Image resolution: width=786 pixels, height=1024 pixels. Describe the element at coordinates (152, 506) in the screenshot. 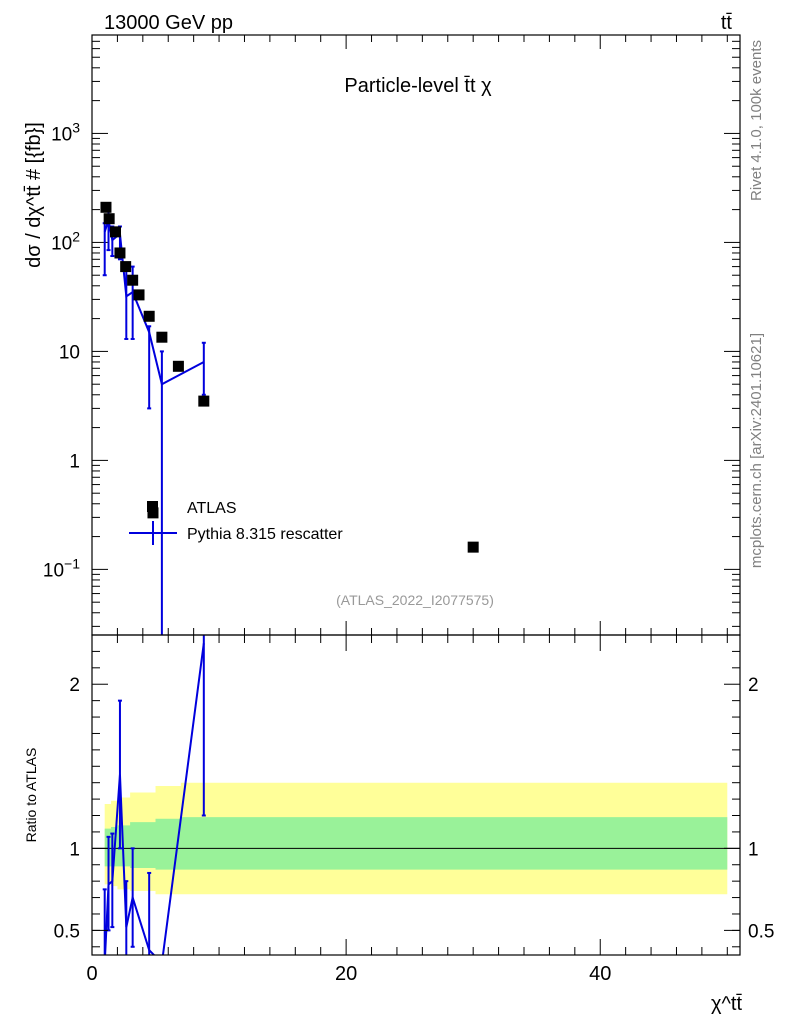

I see `legend-atlas-marker` at that location.